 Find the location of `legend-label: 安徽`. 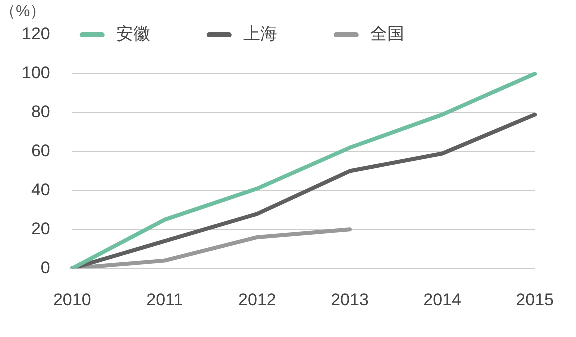

legend-label: 安徽 is located at coordinates (133, 34).